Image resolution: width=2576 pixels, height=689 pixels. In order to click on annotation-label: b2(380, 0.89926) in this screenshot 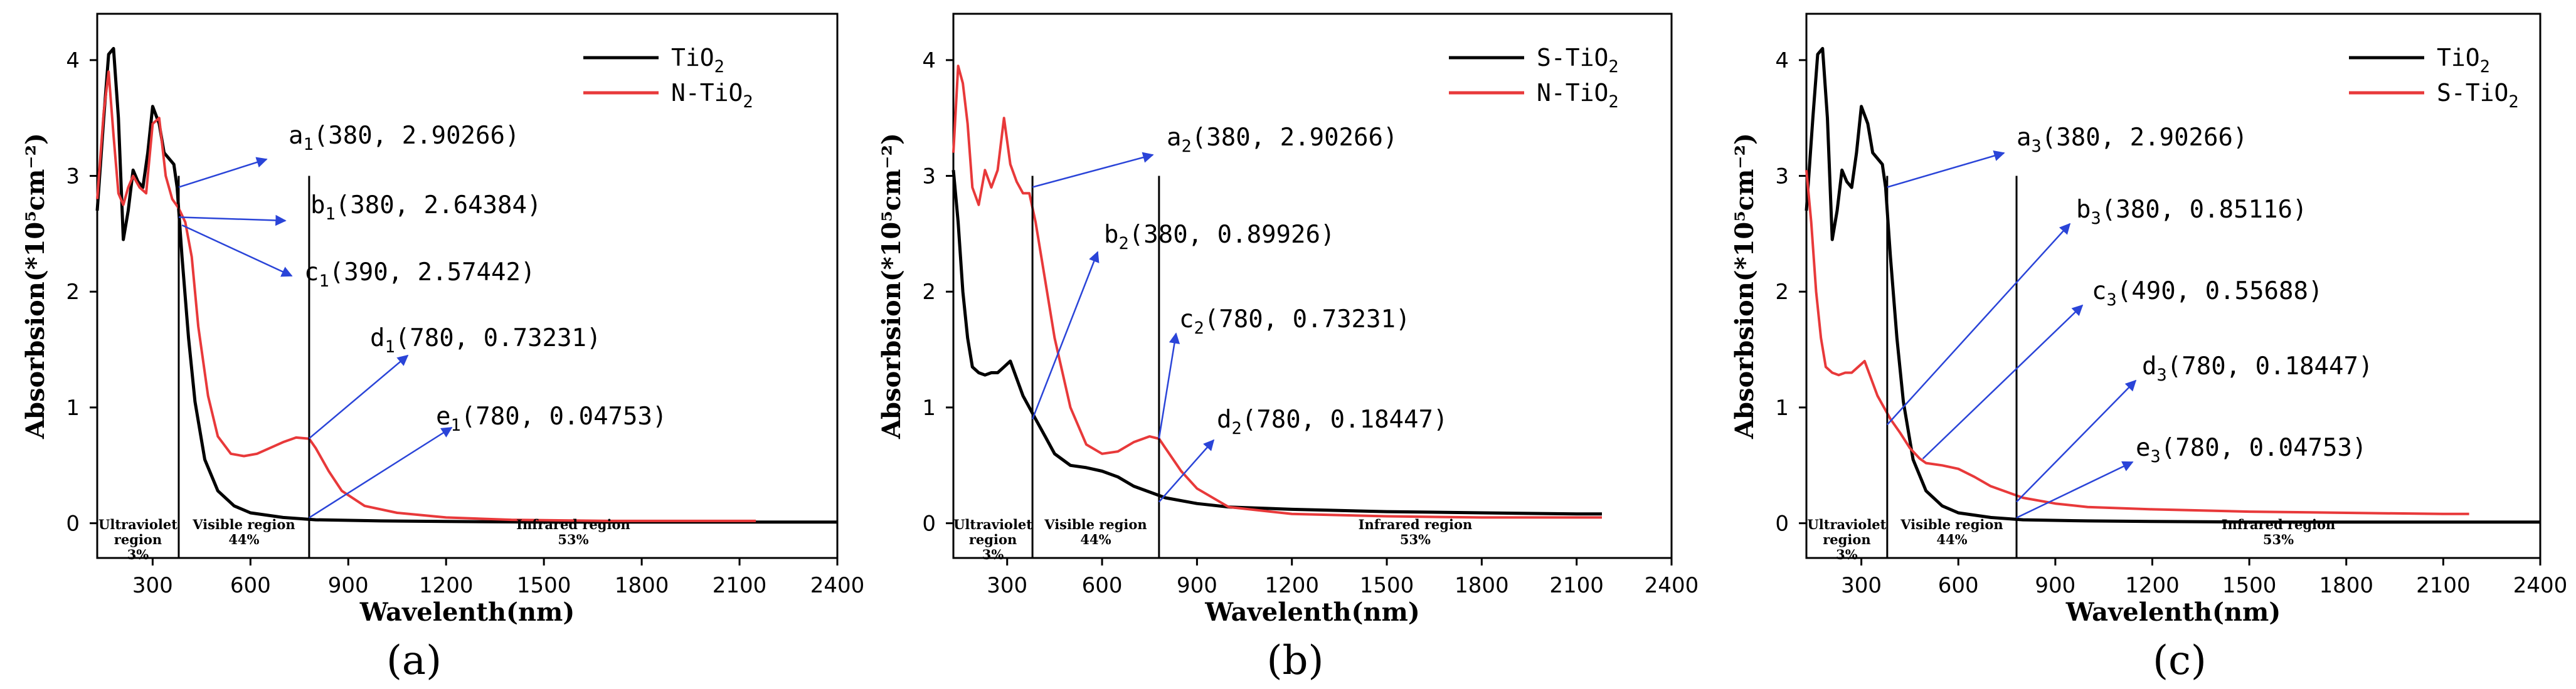, I will do `click(1219, 237)`.